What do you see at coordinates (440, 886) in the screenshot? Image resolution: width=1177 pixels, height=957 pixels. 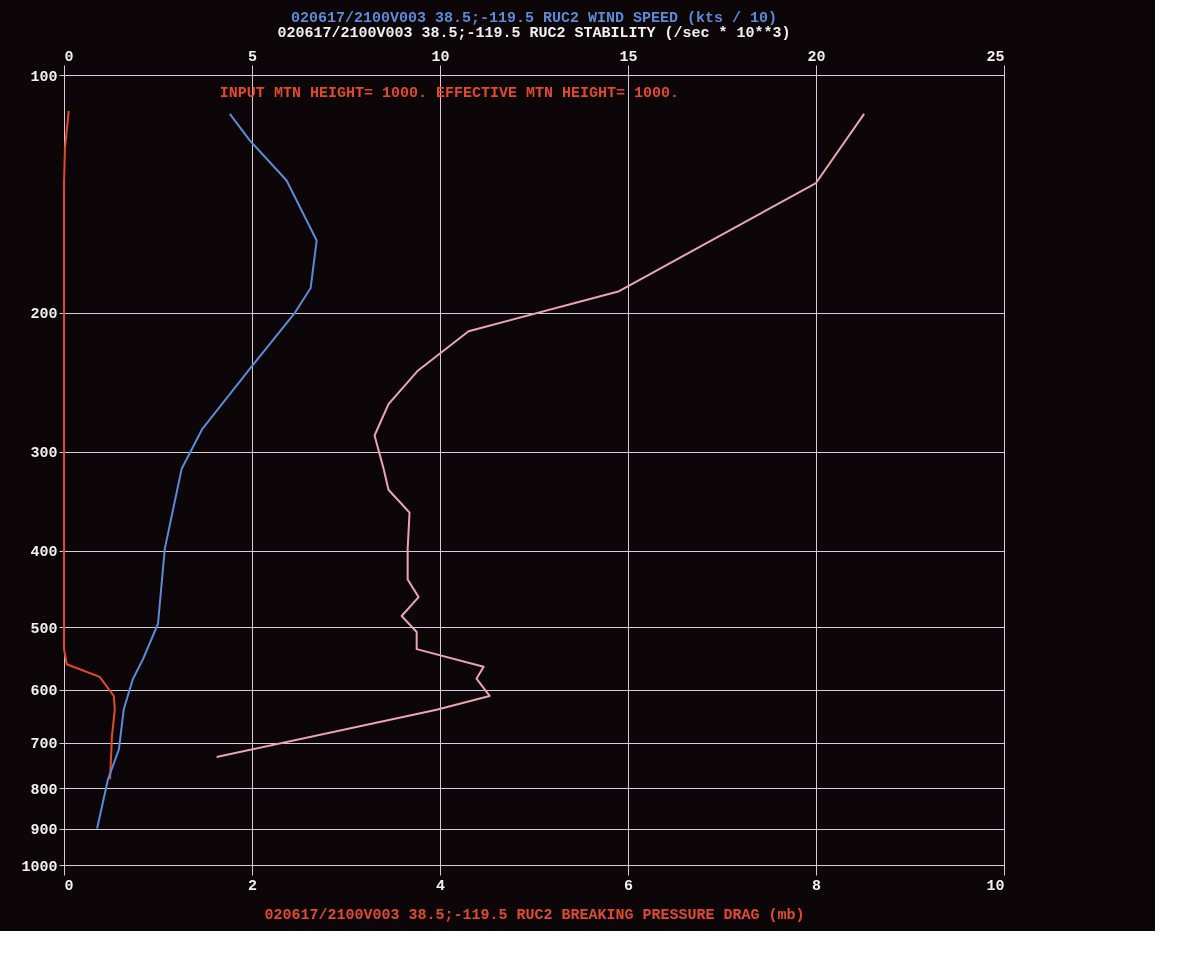 I see `x-tick-label: 4` at bounding box center [440, 886].